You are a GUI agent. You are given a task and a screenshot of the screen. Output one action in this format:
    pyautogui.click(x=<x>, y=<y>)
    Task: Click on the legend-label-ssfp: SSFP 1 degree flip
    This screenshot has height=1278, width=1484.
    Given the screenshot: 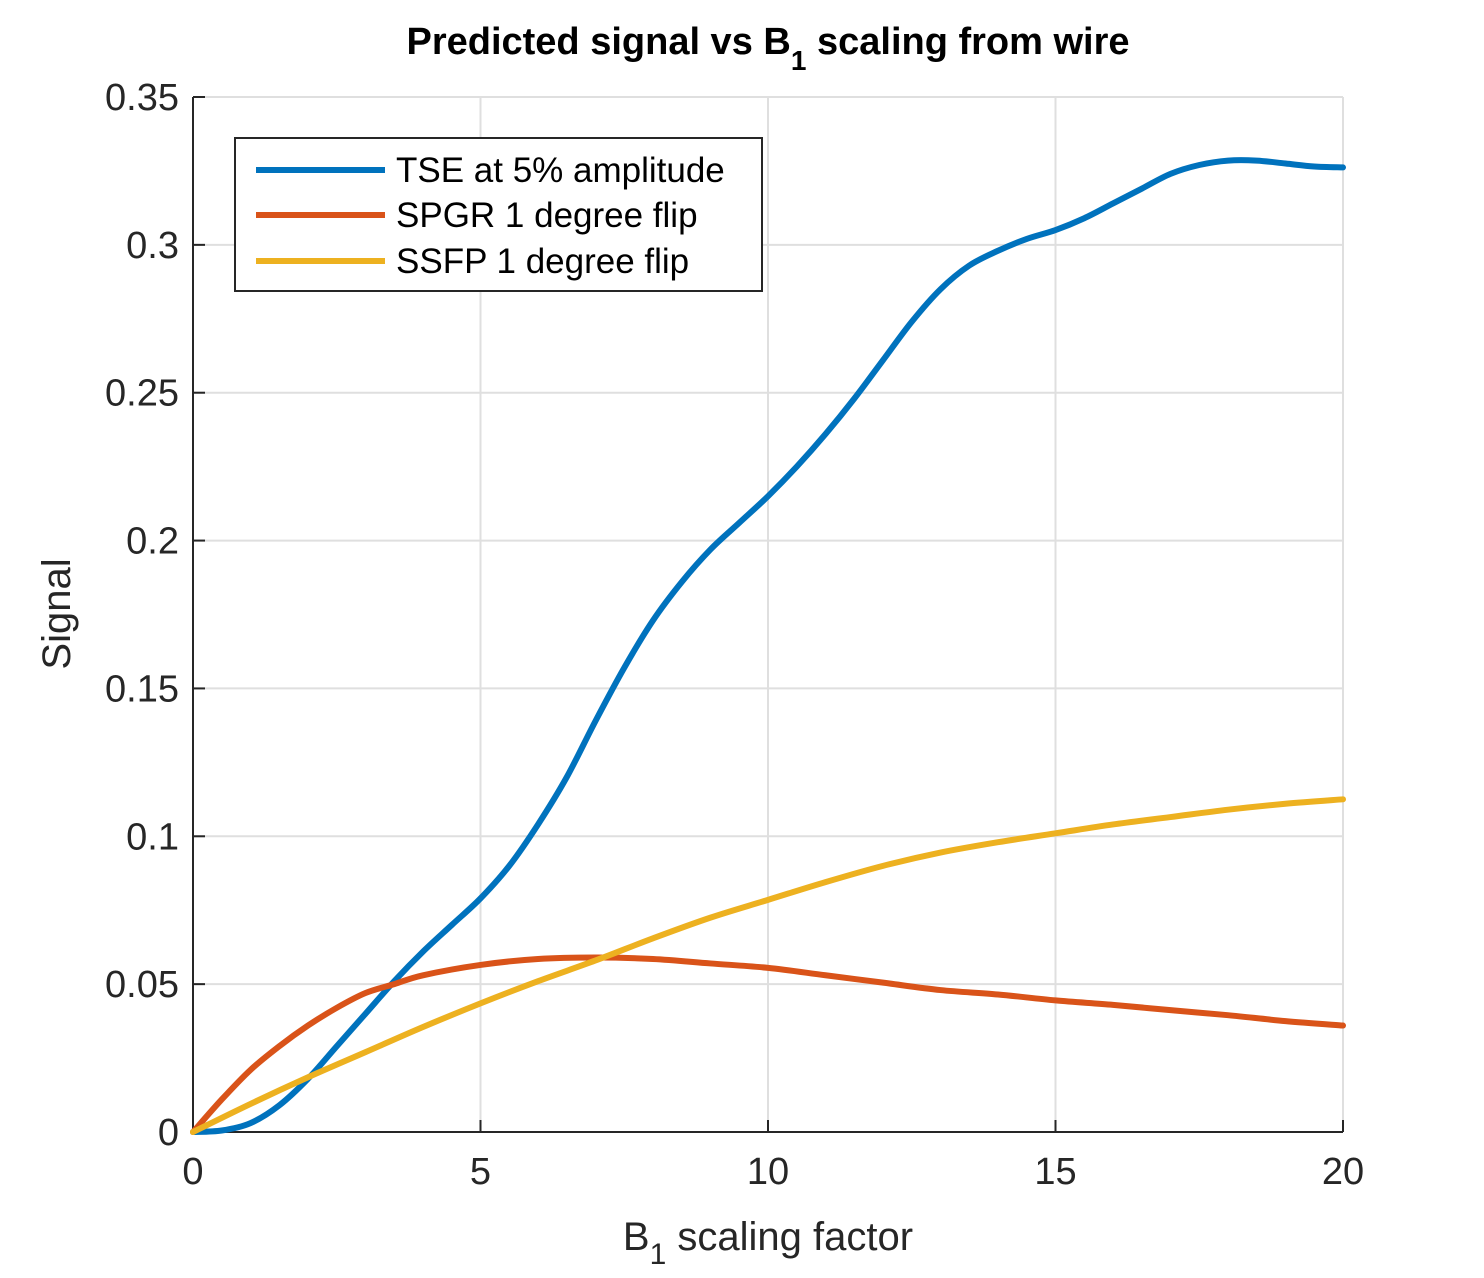 What is the action you would take?
    pyautogui.click(x=542, y=261)
    